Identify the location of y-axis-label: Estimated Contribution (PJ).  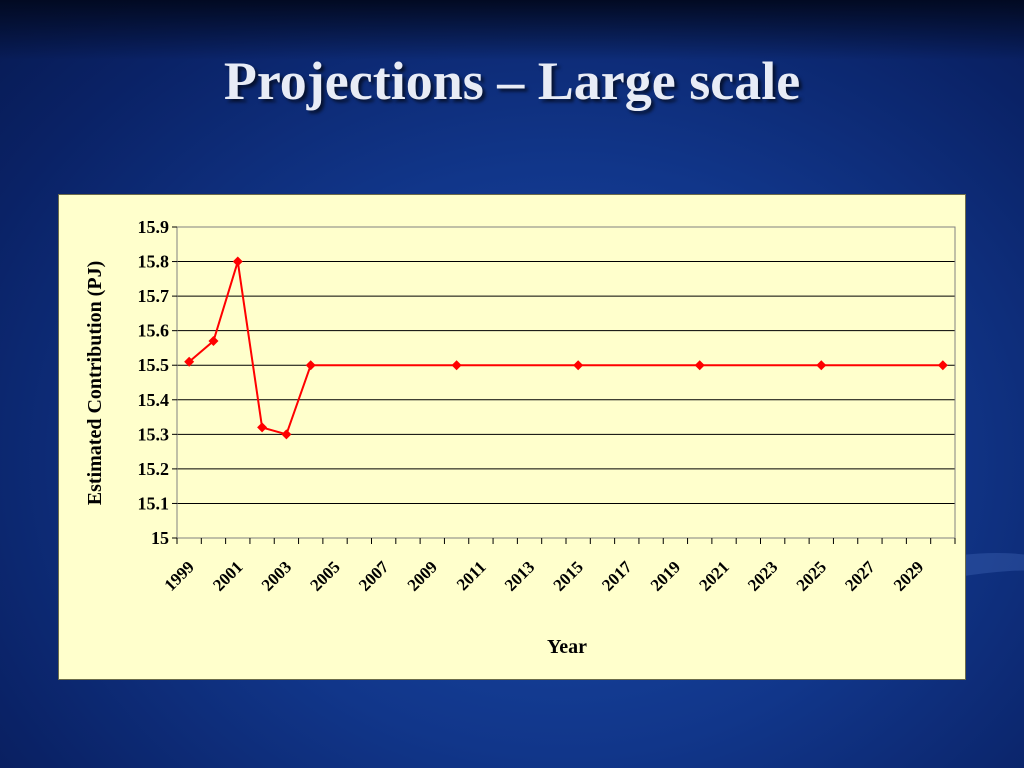
(95, 383).